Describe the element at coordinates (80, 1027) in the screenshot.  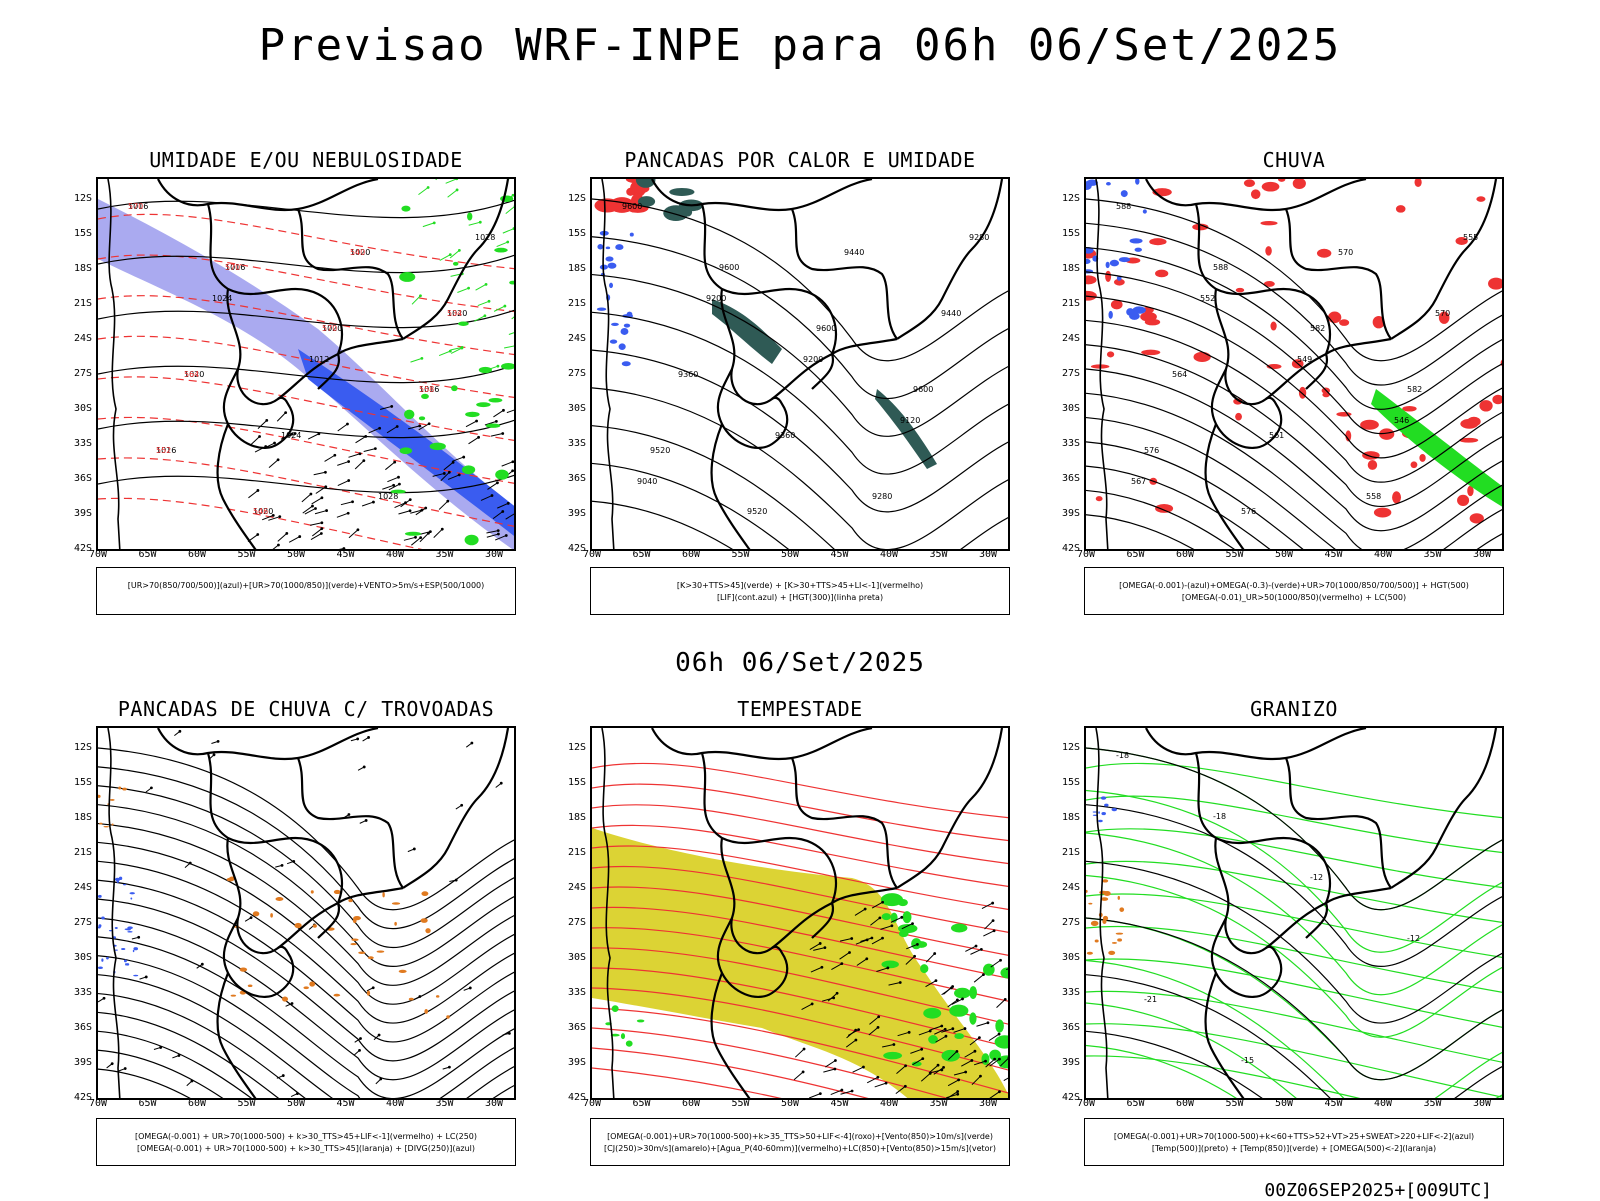
I see `lat-tick-label: 36S` at that location.